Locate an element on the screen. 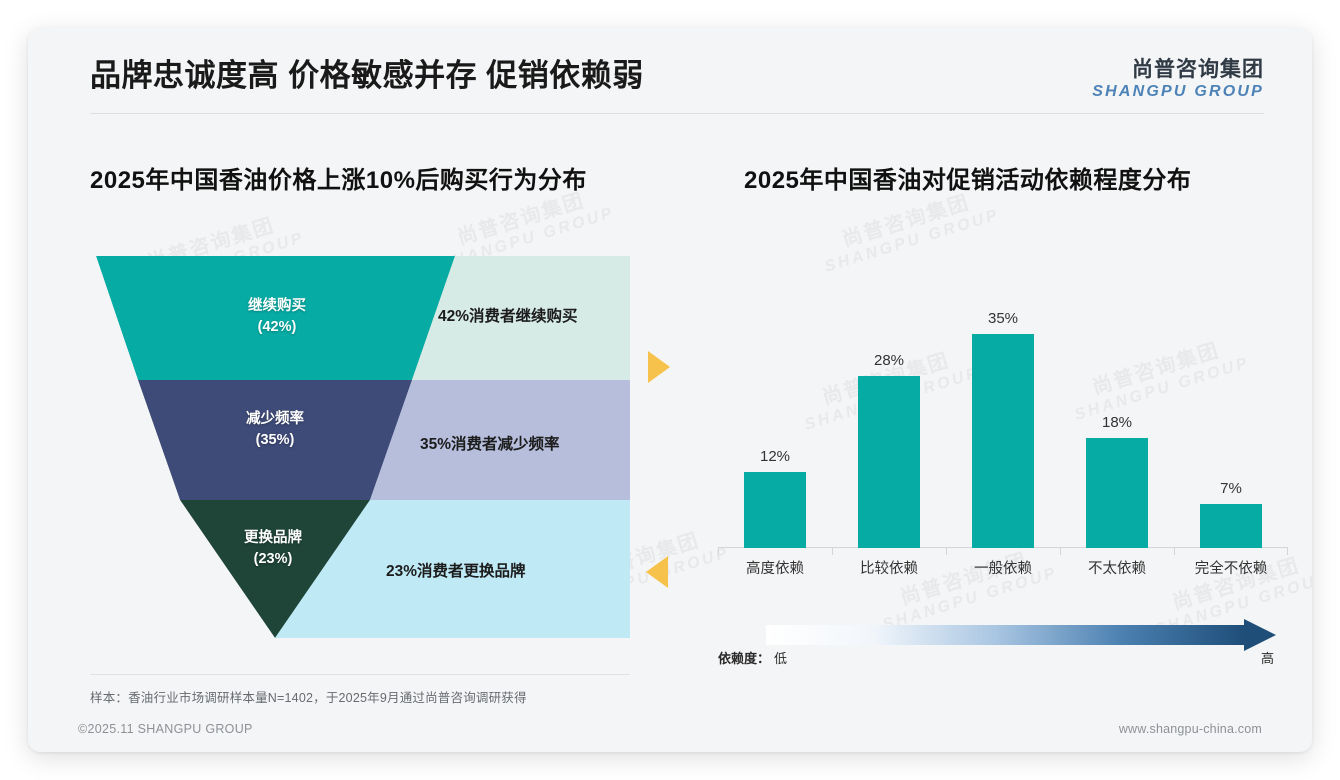  bar-column: 12% is located at coordinates (775, 498).